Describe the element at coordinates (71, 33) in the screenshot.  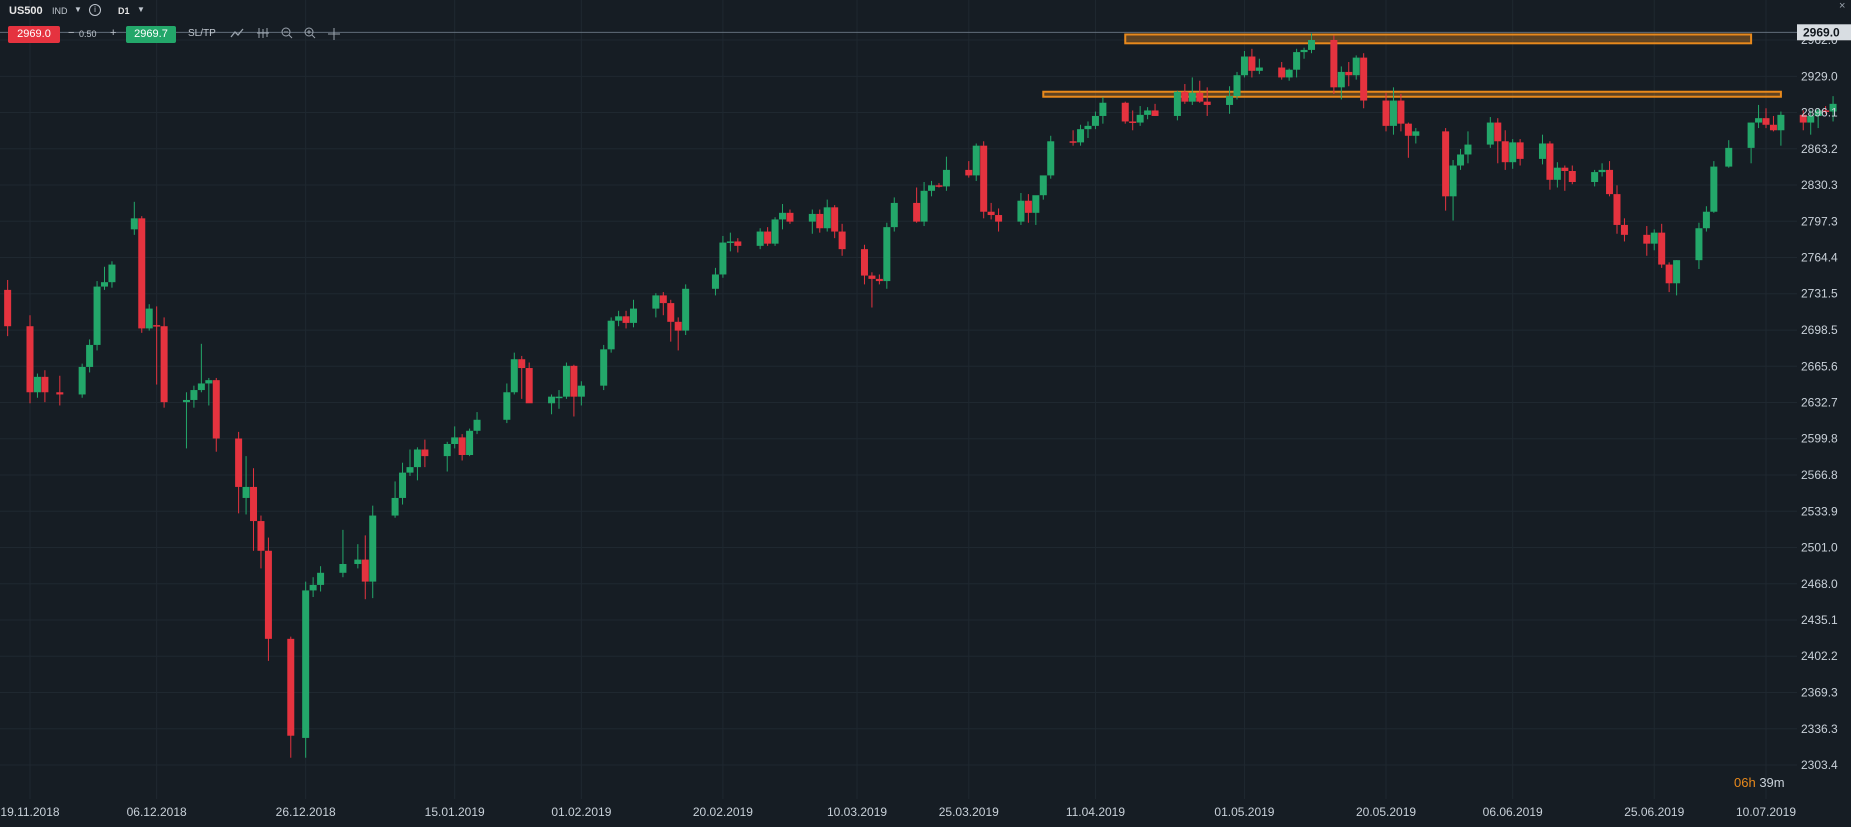
I see `spread-decrease-button: −` at that location.